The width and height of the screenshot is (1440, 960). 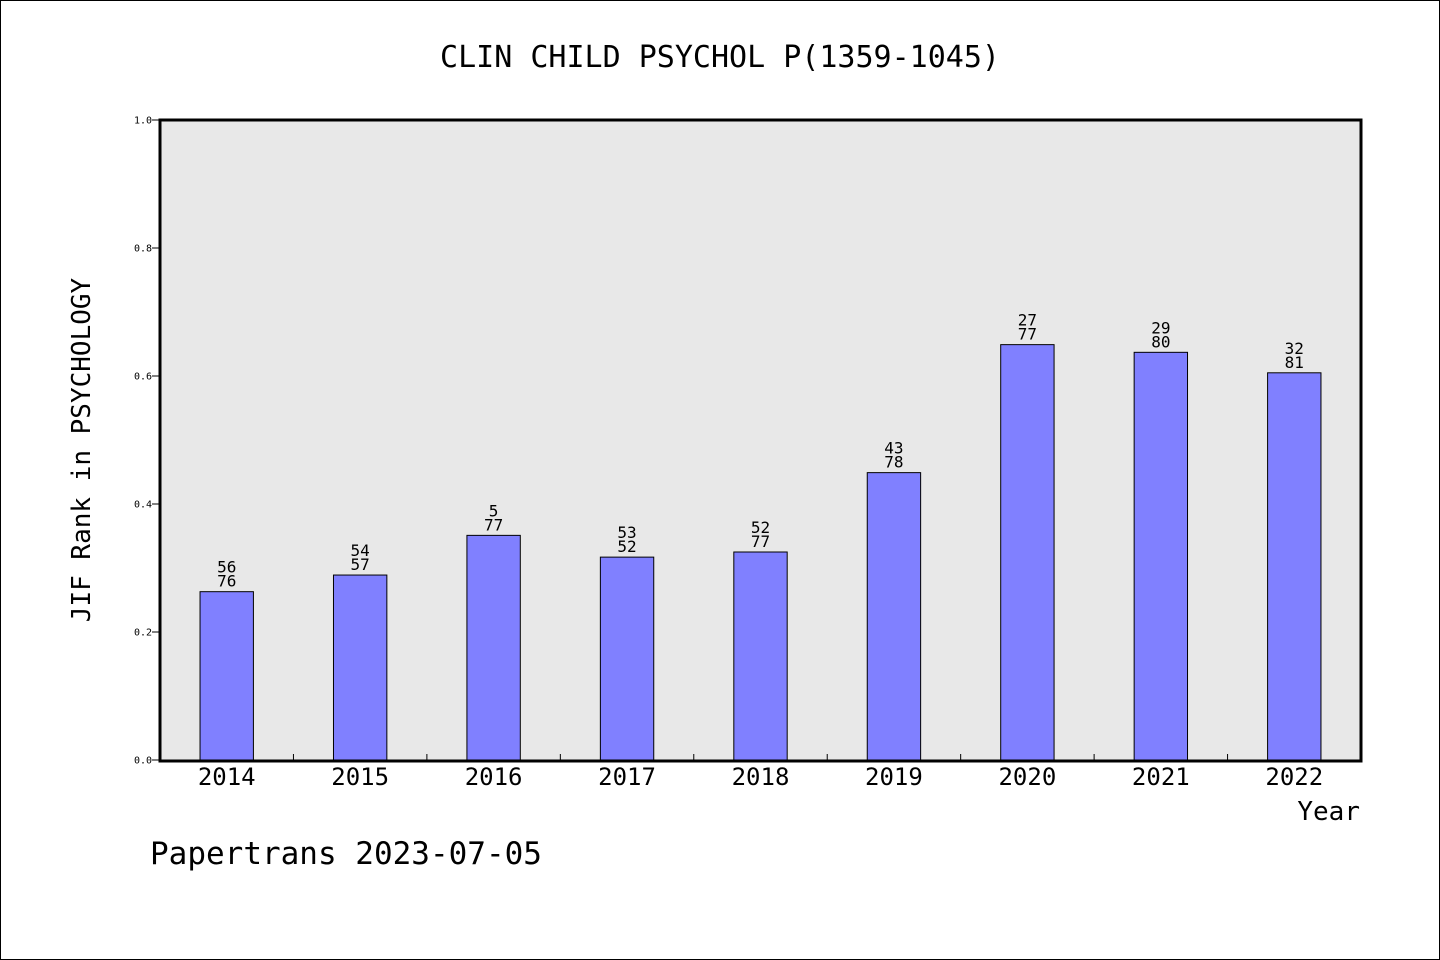 What do you see at coordinates (627, 777) in the screenshot?
I see `x-tick-label: 2017` at bounding box center [627, 777].